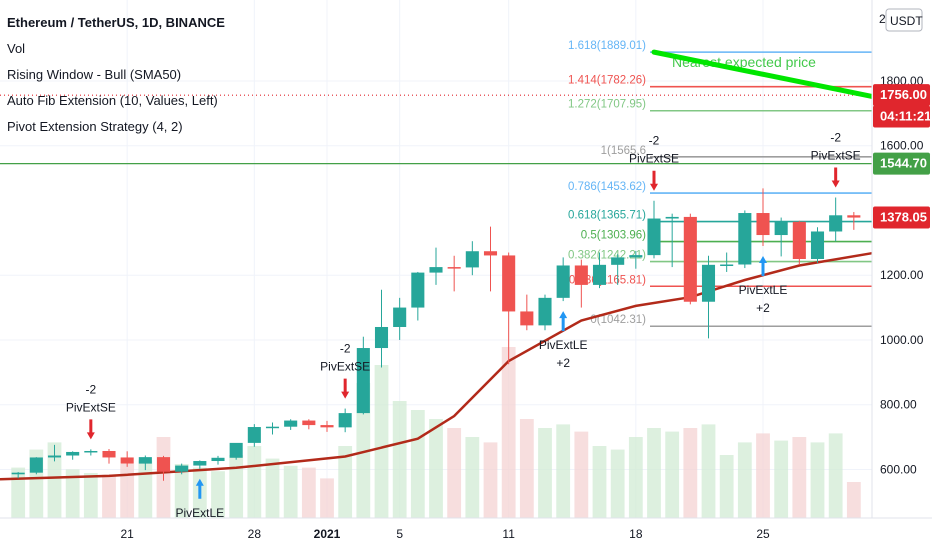 Image resolution: width=932 pixels, height=555 pixels. I want to click on fib-level-label: 0.382(1242.21), so click(607, 256).